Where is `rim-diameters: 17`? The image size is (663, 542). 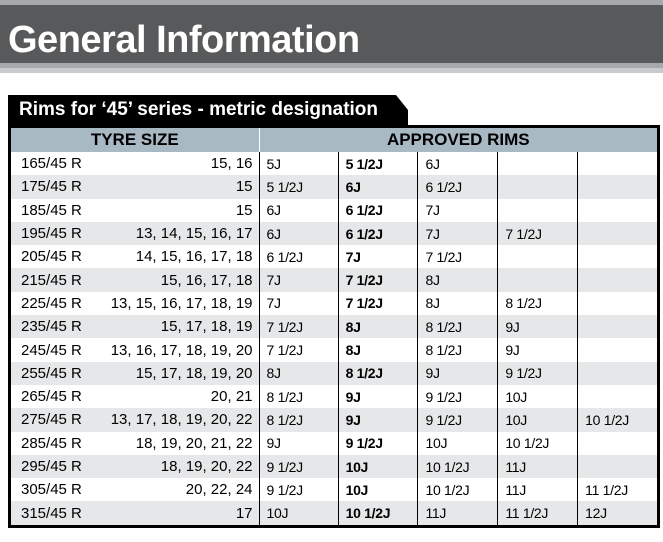 rim-diameters: 17 is located at coordinates (179, 514).